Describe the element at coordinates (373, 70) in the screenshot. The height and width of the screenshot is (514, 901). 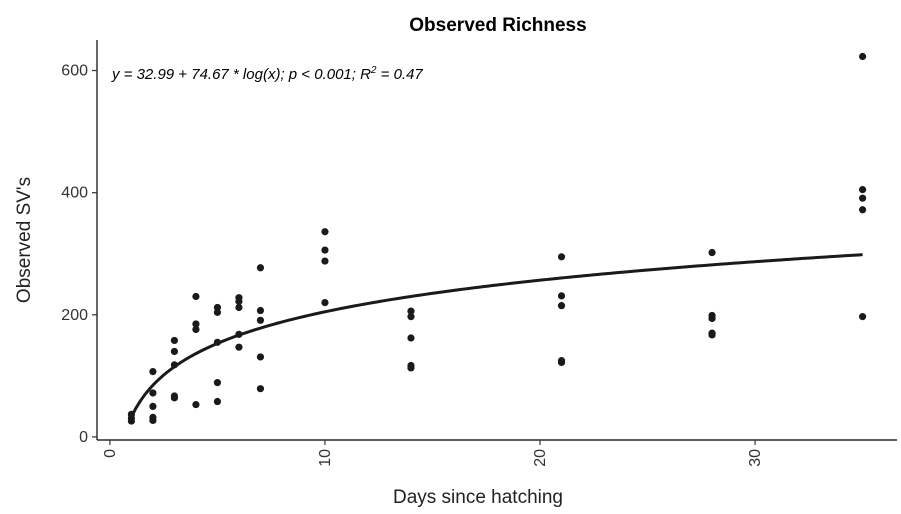
I see `annotation-superscript: 2` at that location.